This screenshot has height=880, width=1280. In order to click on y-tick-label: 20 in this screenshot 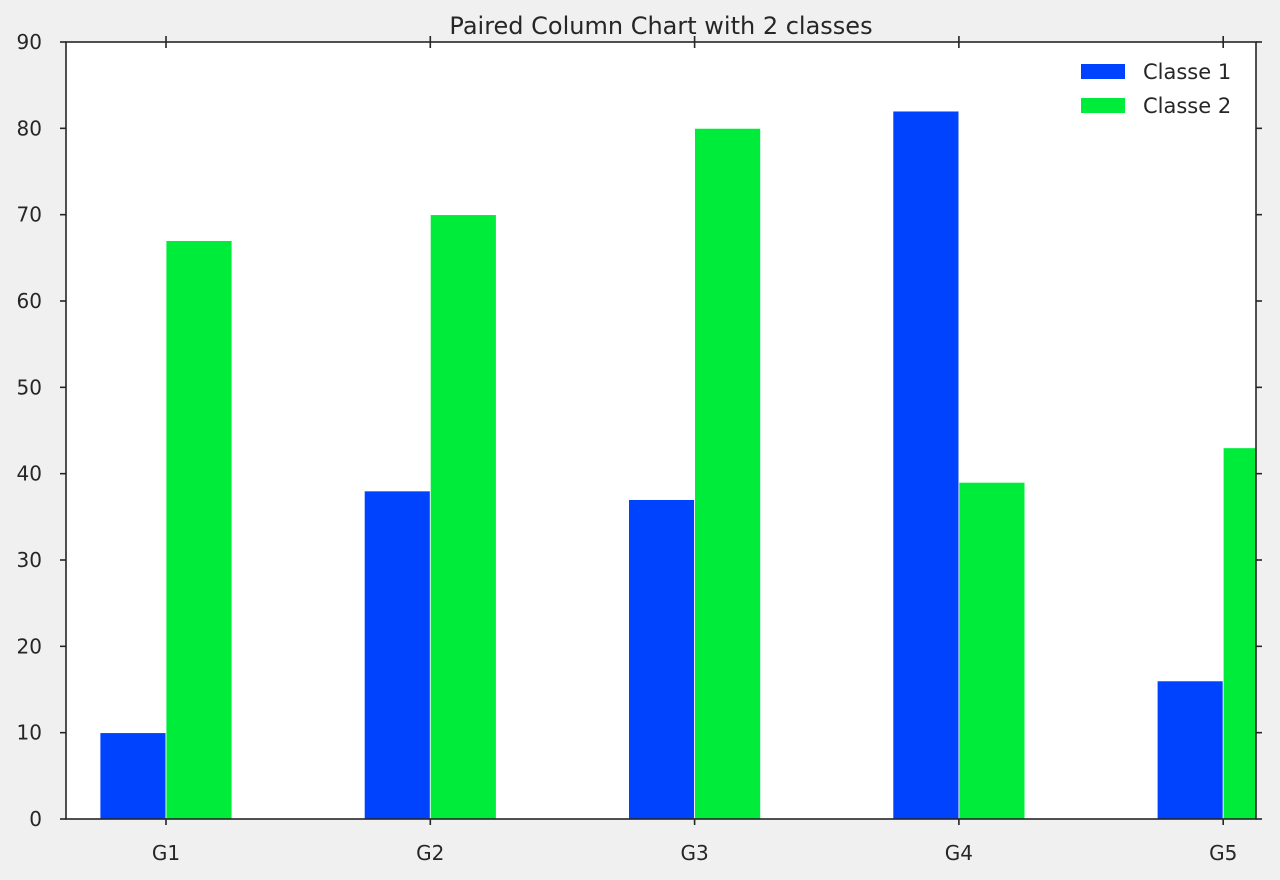, I will do `click(29, 646)`.